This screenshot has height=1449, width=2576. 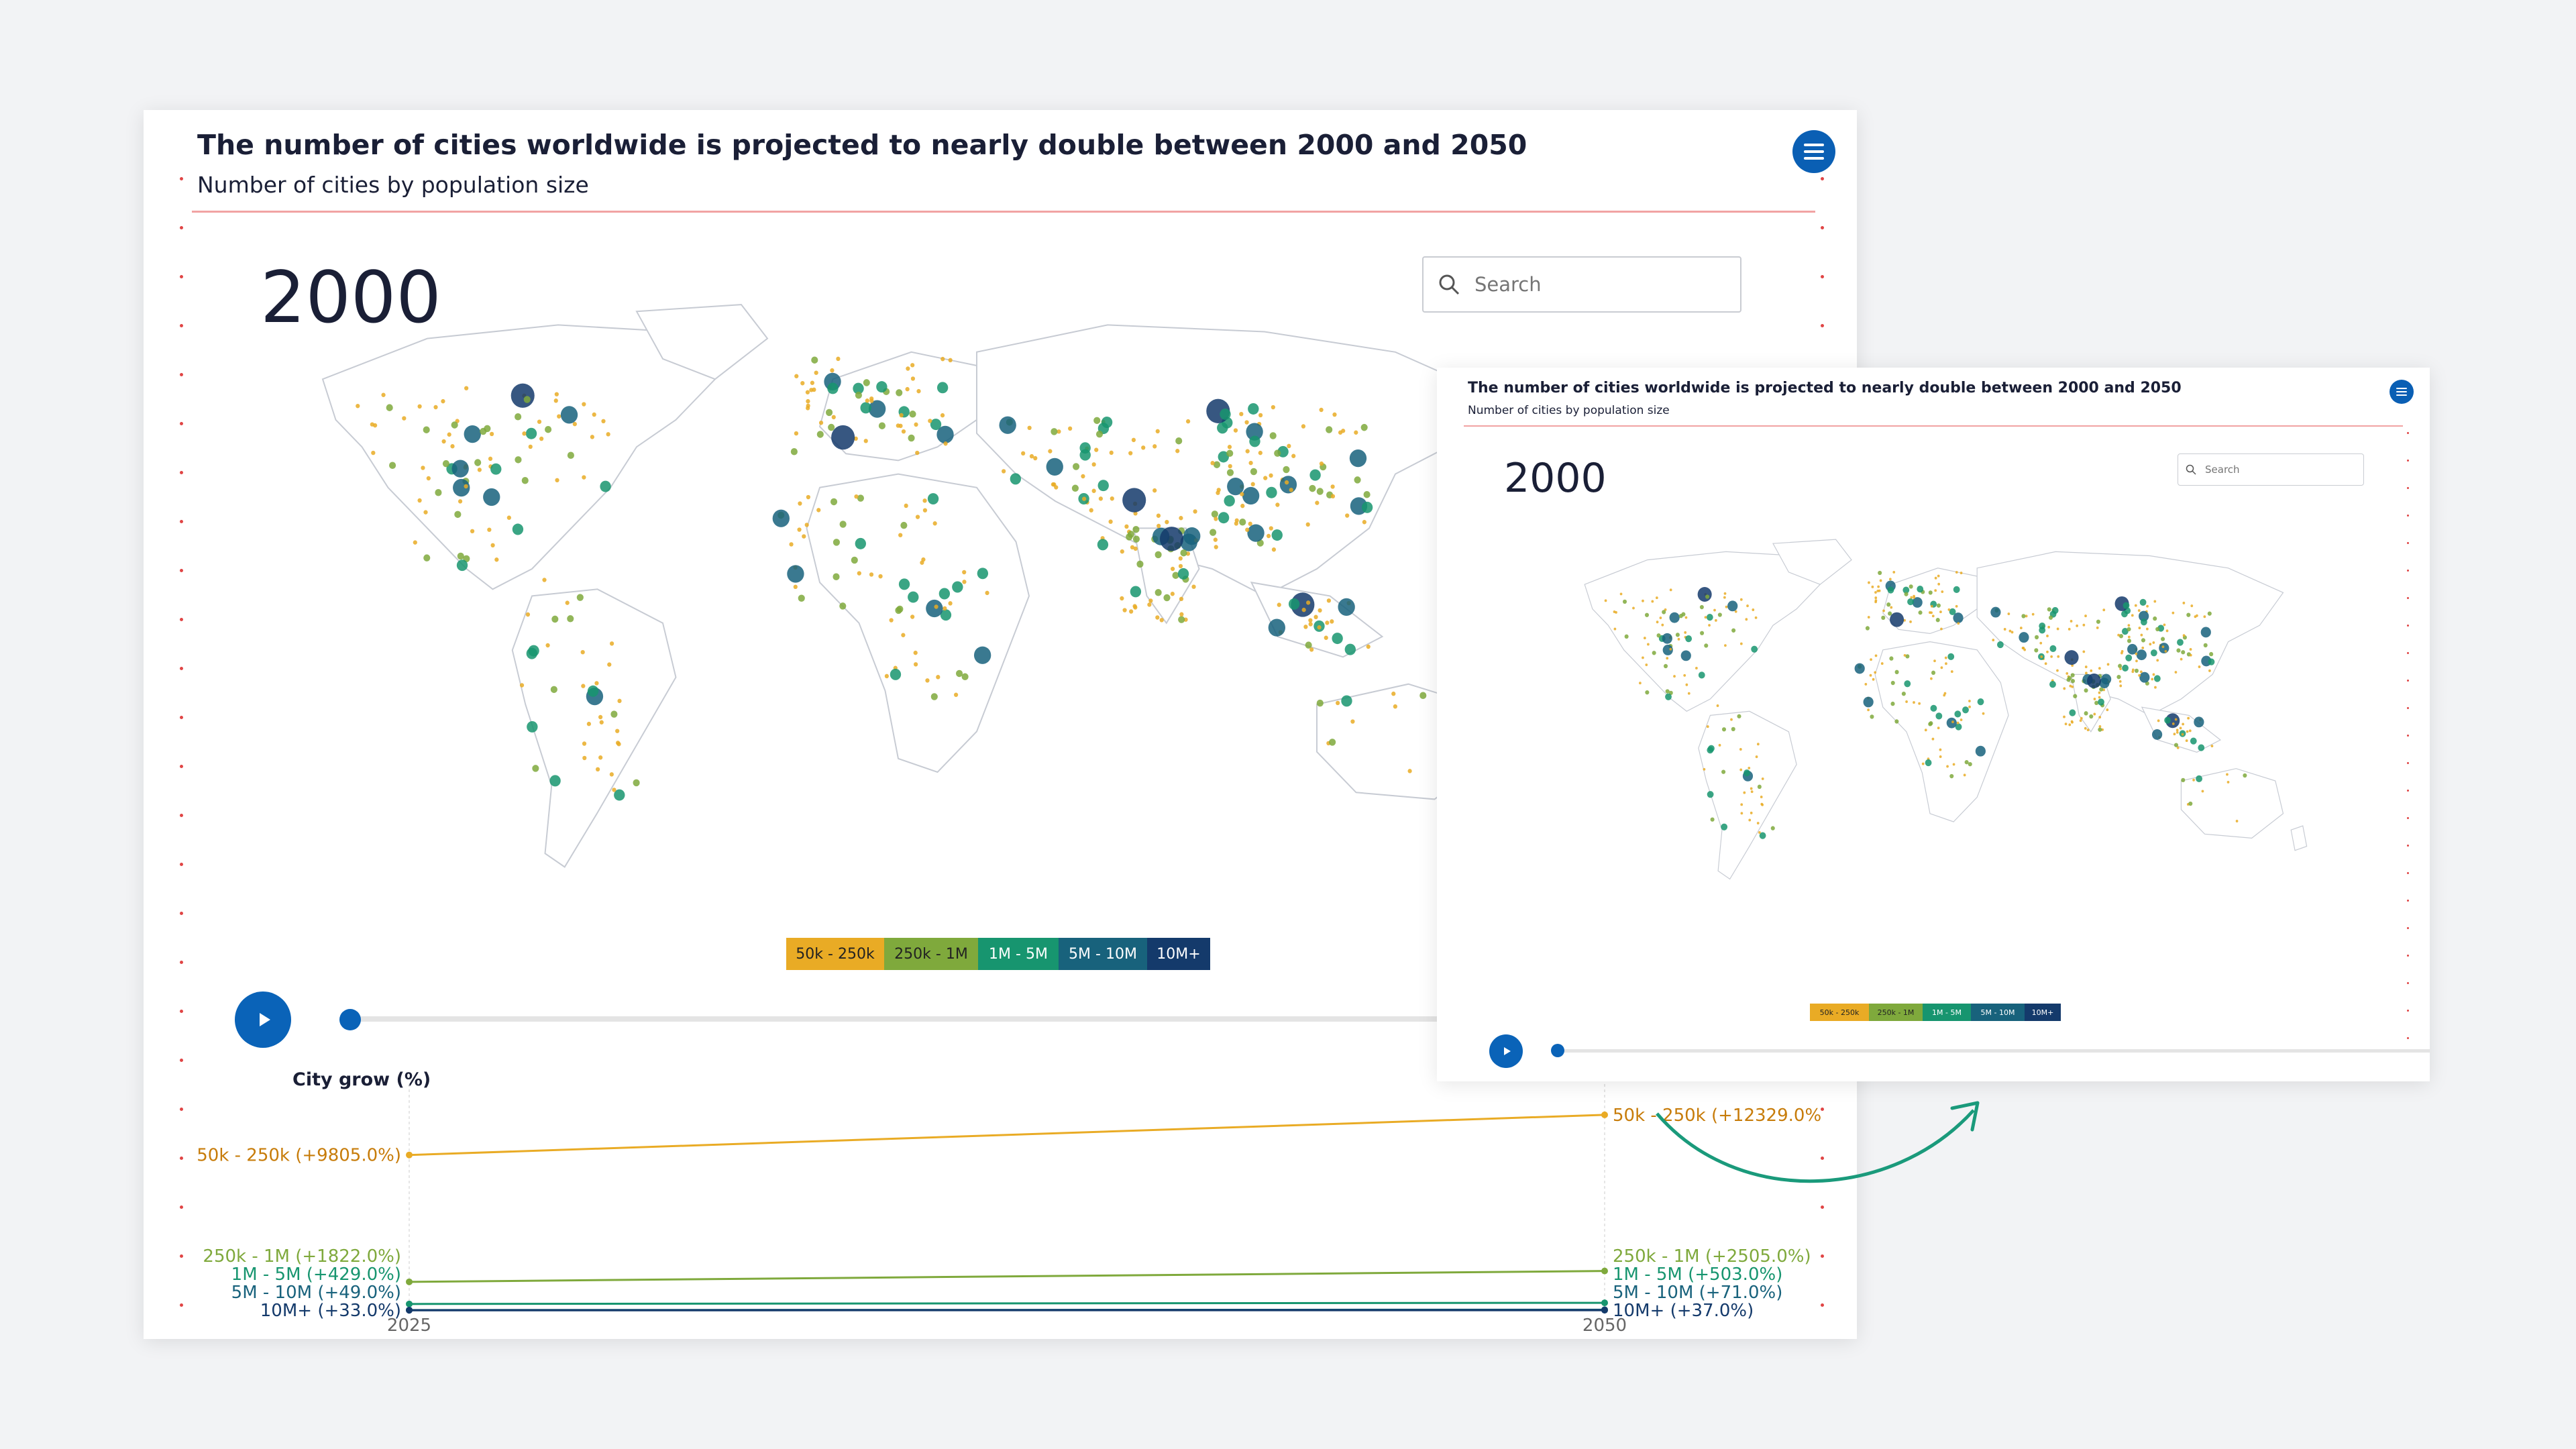 What do you see at coordinates (1994, 1051) in the screenshot?
I see `preview-timeline-track` at bounding box center [1994, 1051].